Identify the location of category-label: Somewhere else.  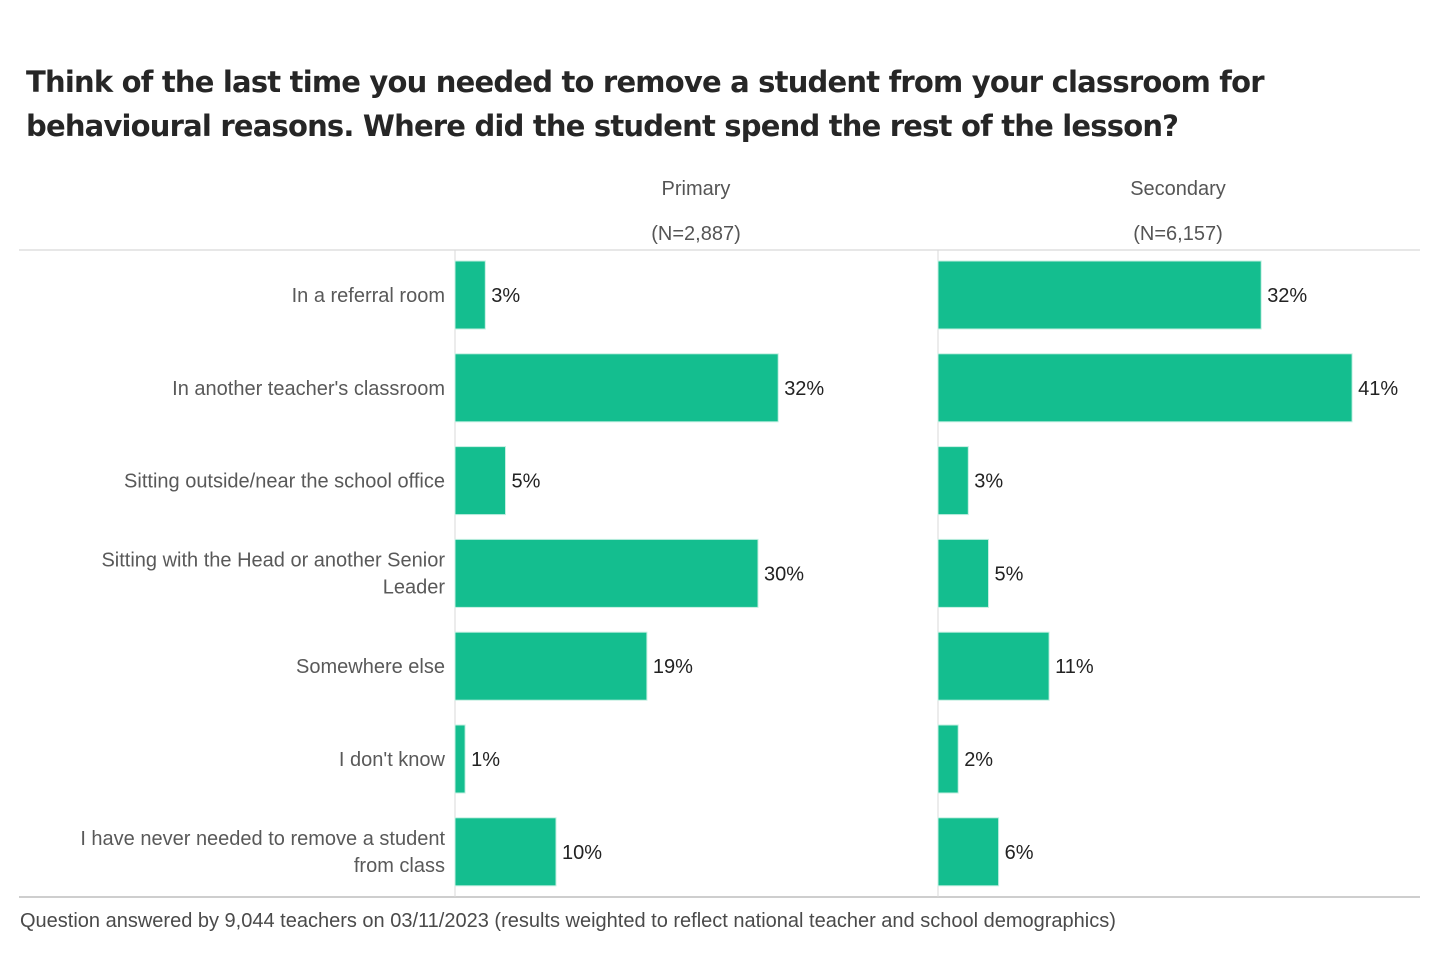
(370, 667).